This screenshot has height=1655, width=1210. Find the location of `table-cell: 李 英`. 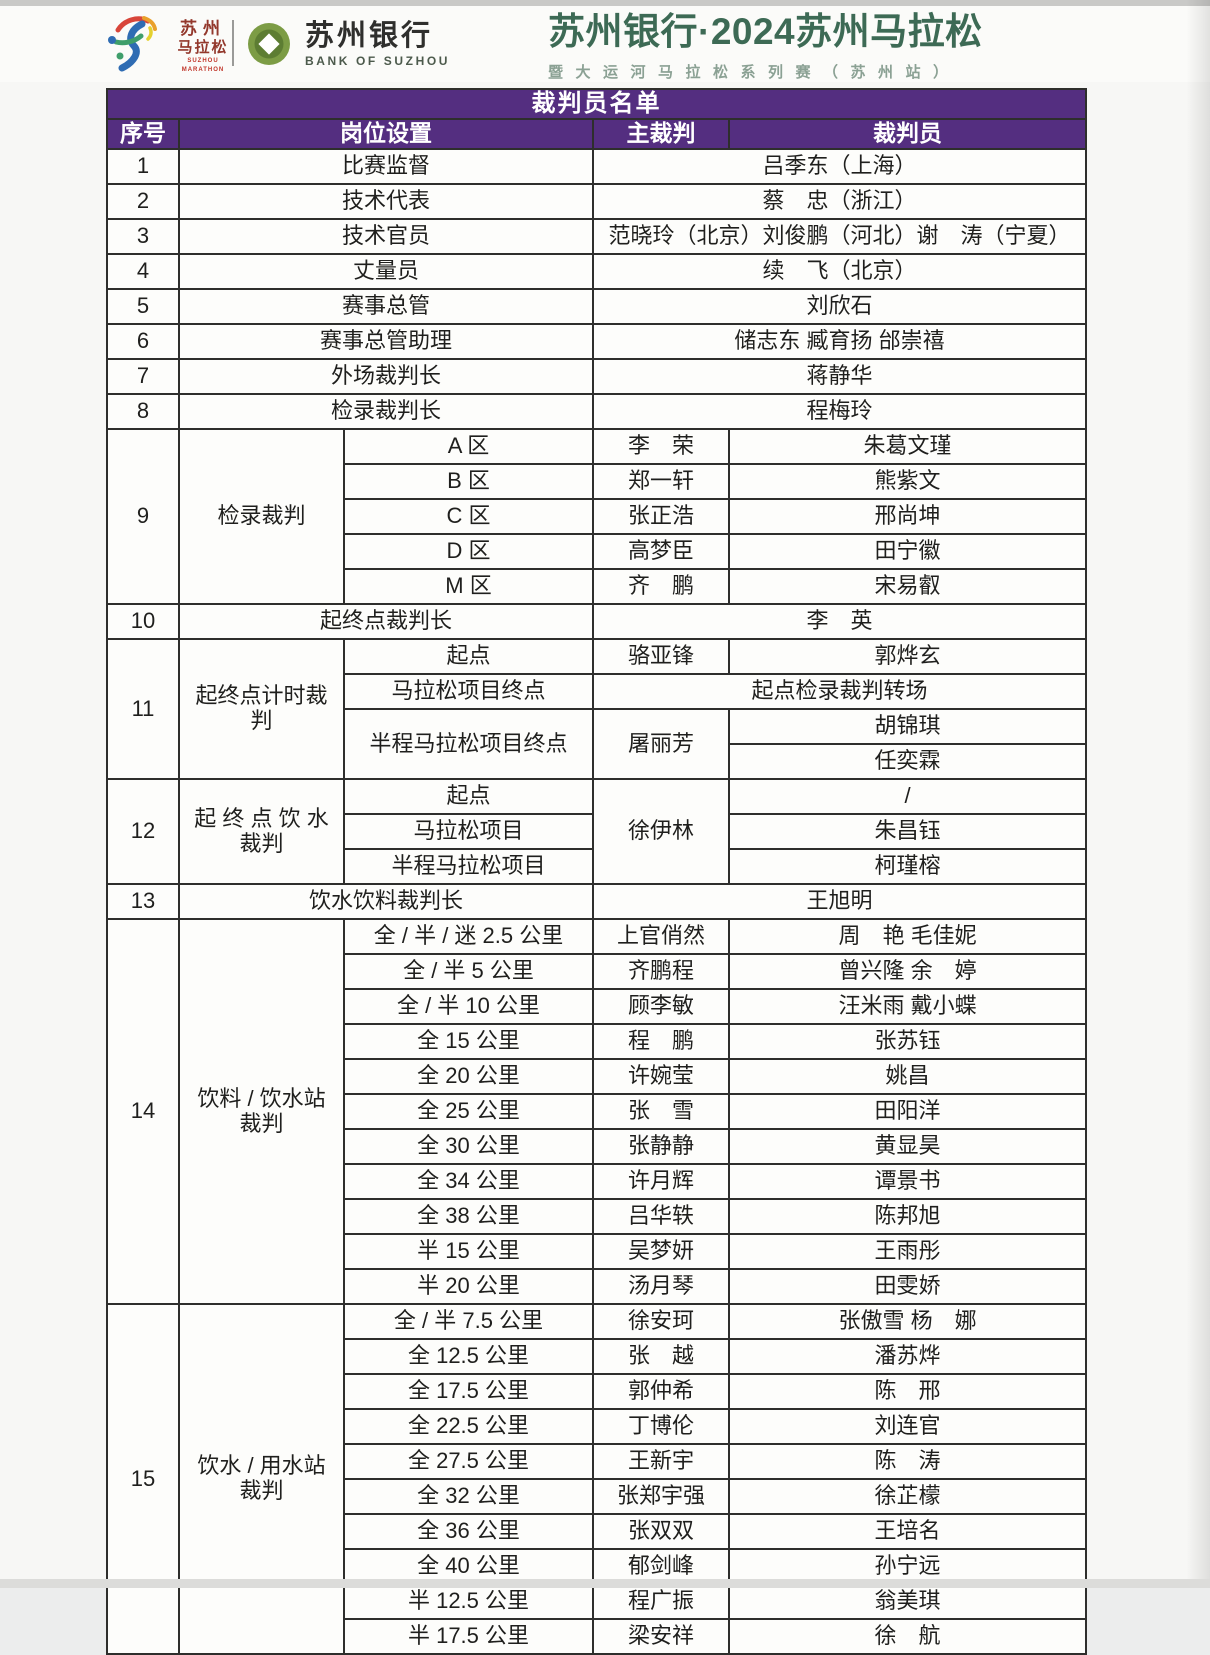

table-cell: 李 英 is located at coordinates (839, 621).